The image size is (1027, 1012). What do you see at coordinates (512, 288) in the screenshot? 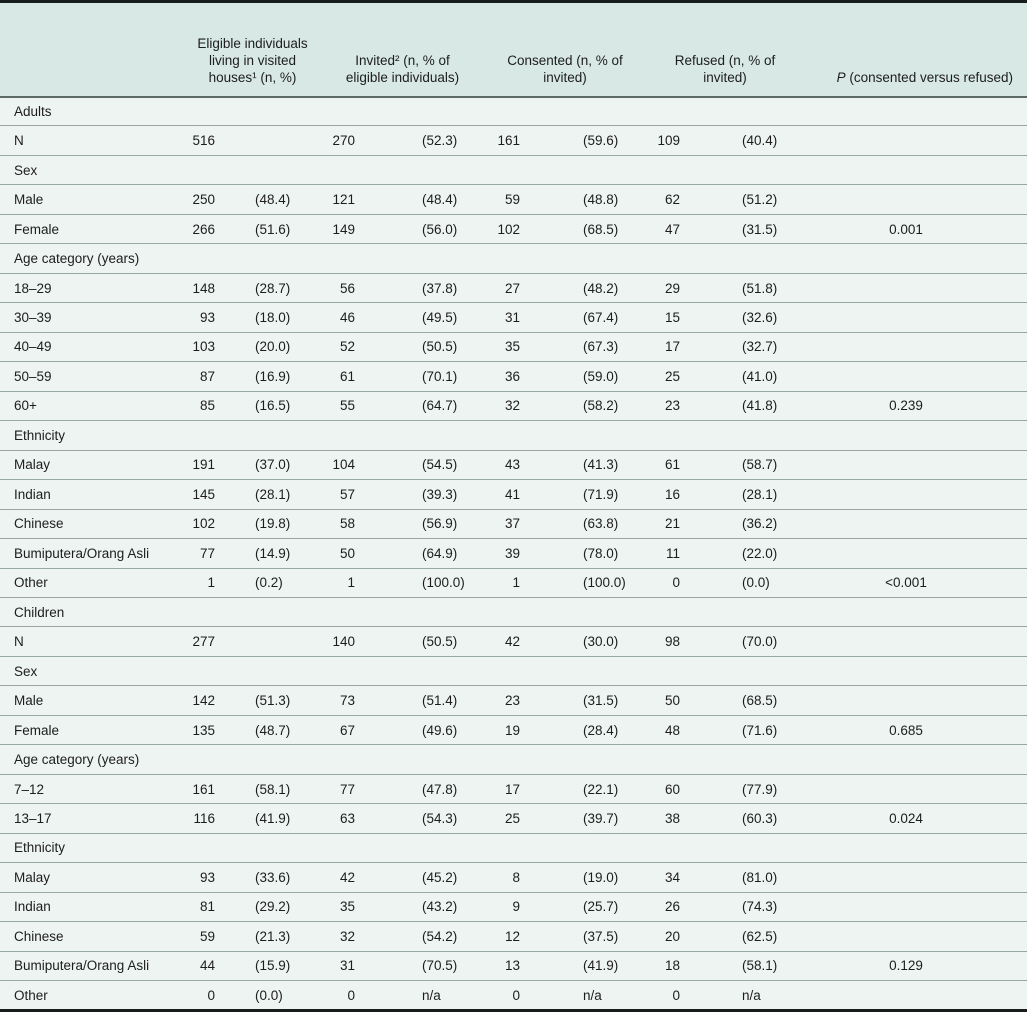
I see `consented-n: 27` at bounding box center [512, 288].